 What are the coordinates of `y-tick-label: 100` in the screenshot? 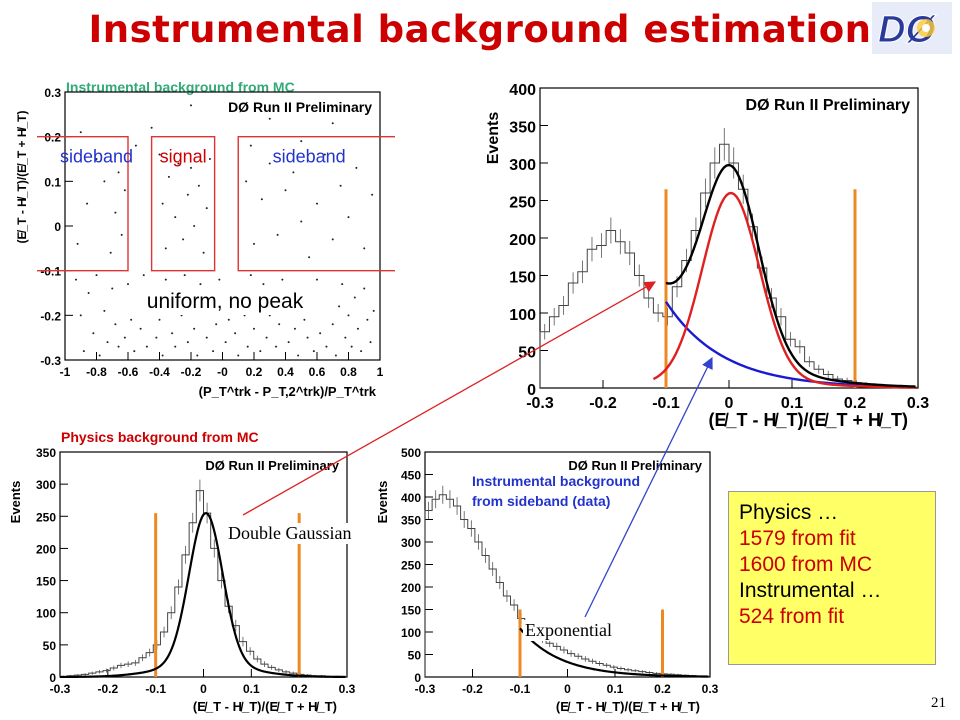 It's located at (46, 614).